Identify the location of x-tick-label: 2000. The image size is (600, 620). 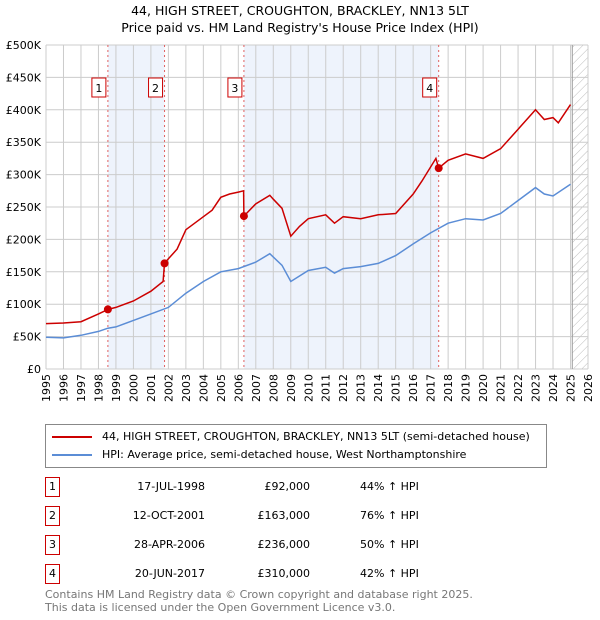
(133, 388).